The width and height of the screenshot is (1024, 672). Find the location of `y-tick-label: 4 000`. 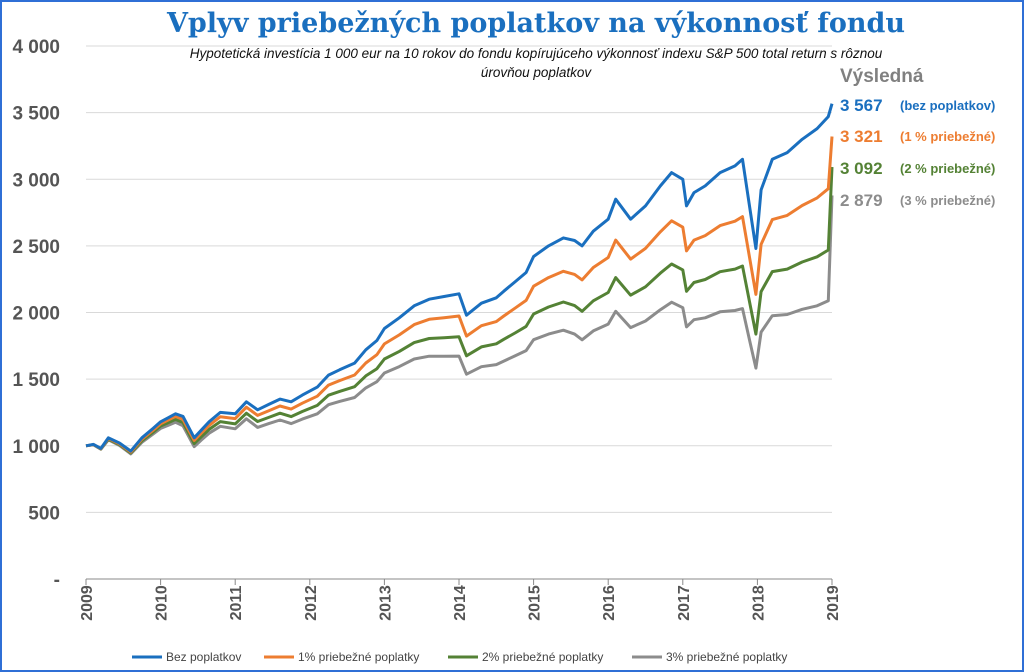

y-tick-label: 4 000 is located at coordinates (36, 47).